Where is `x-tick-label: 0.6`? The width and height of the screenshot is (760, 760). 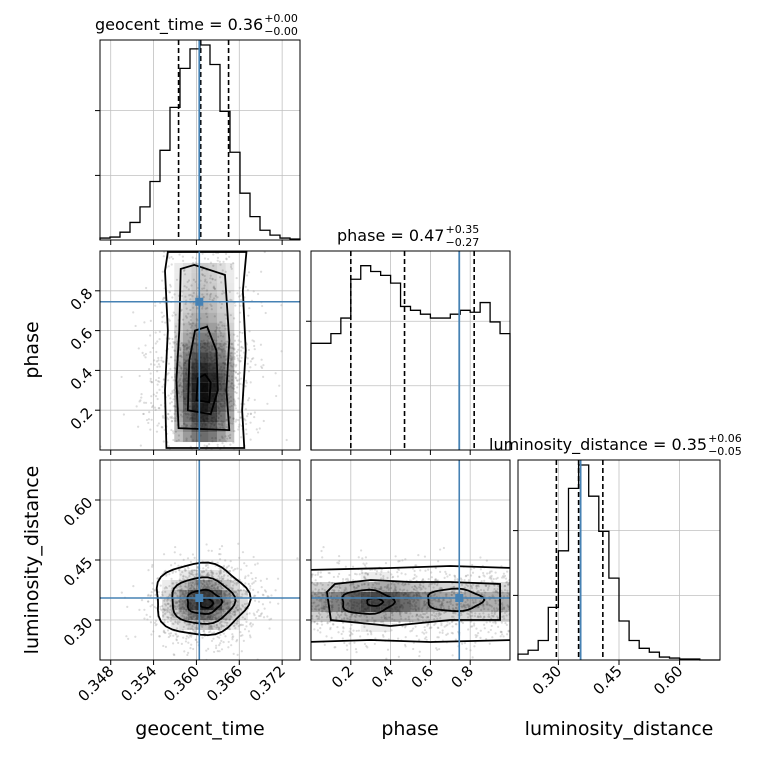 x-tick-label: 0.6 is located at coordinates (423, 677).